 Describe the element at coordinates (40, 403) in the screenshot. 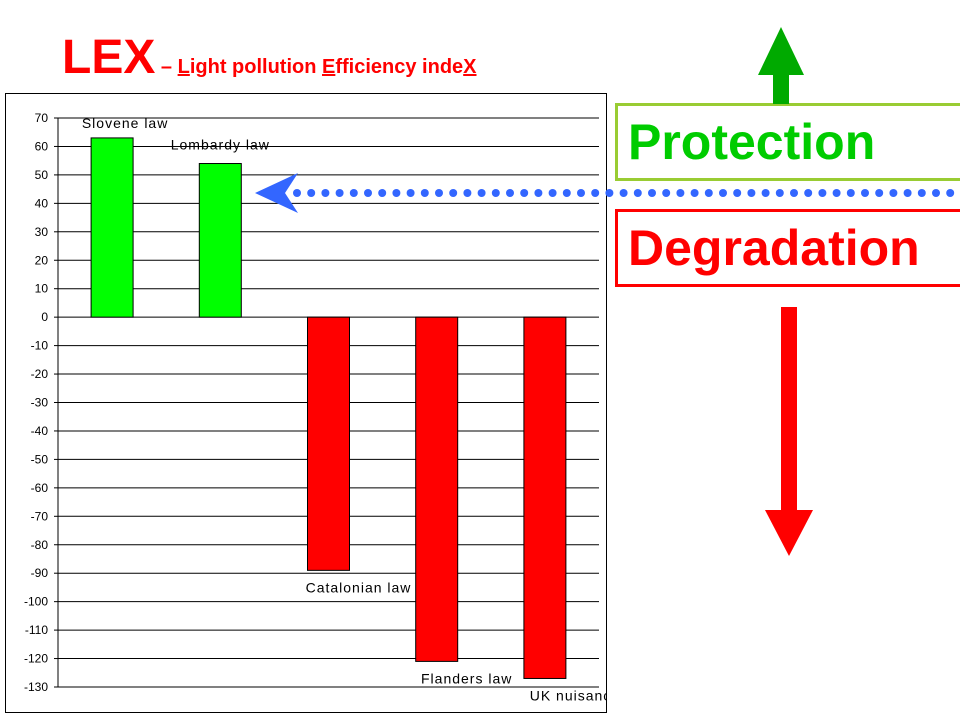

I see `y-tick-label: -30` at that location.